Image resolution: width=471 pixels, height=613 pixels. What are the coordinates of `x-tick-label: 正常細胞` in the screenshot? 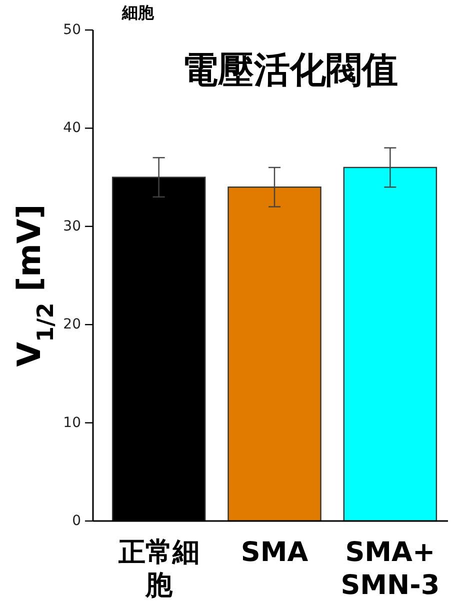 It's located at (158, 569).